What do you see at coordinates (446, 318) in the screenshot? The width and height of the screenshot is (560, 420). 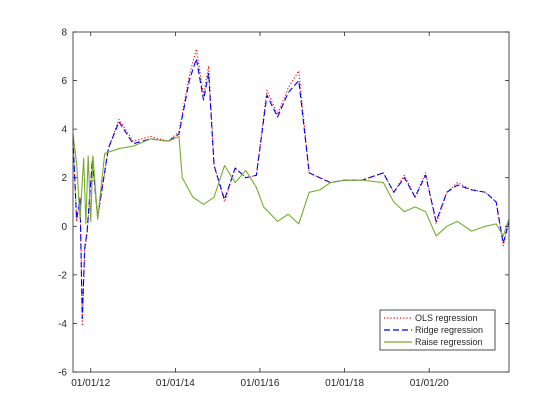 I see `legend-label-ols: OLS regression` at bounding box center [446, 318].